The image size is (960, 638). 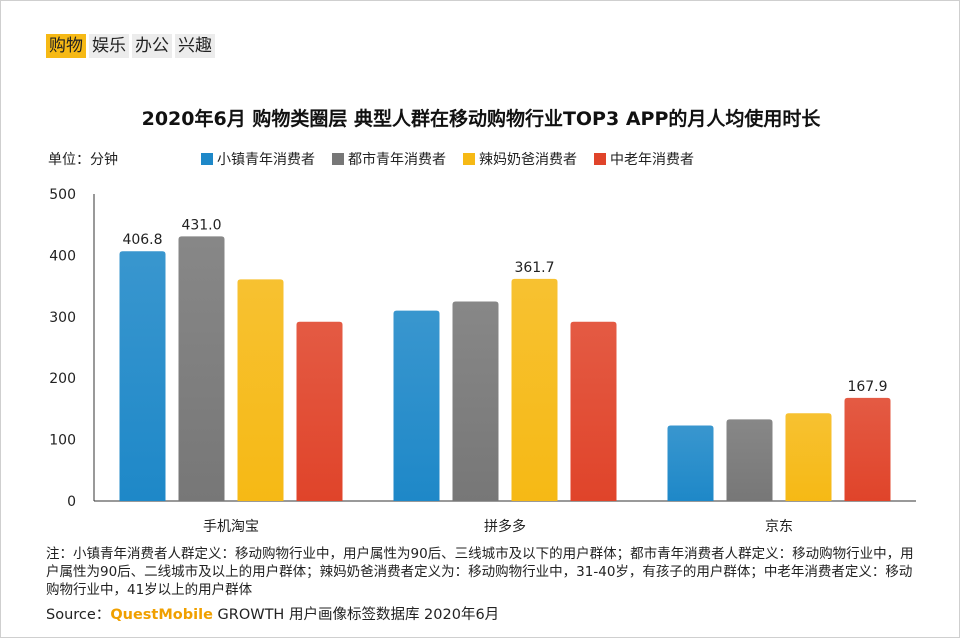 I want to click on legend-item: 辣妈奶爸消费者, so click(x=520, y=159).